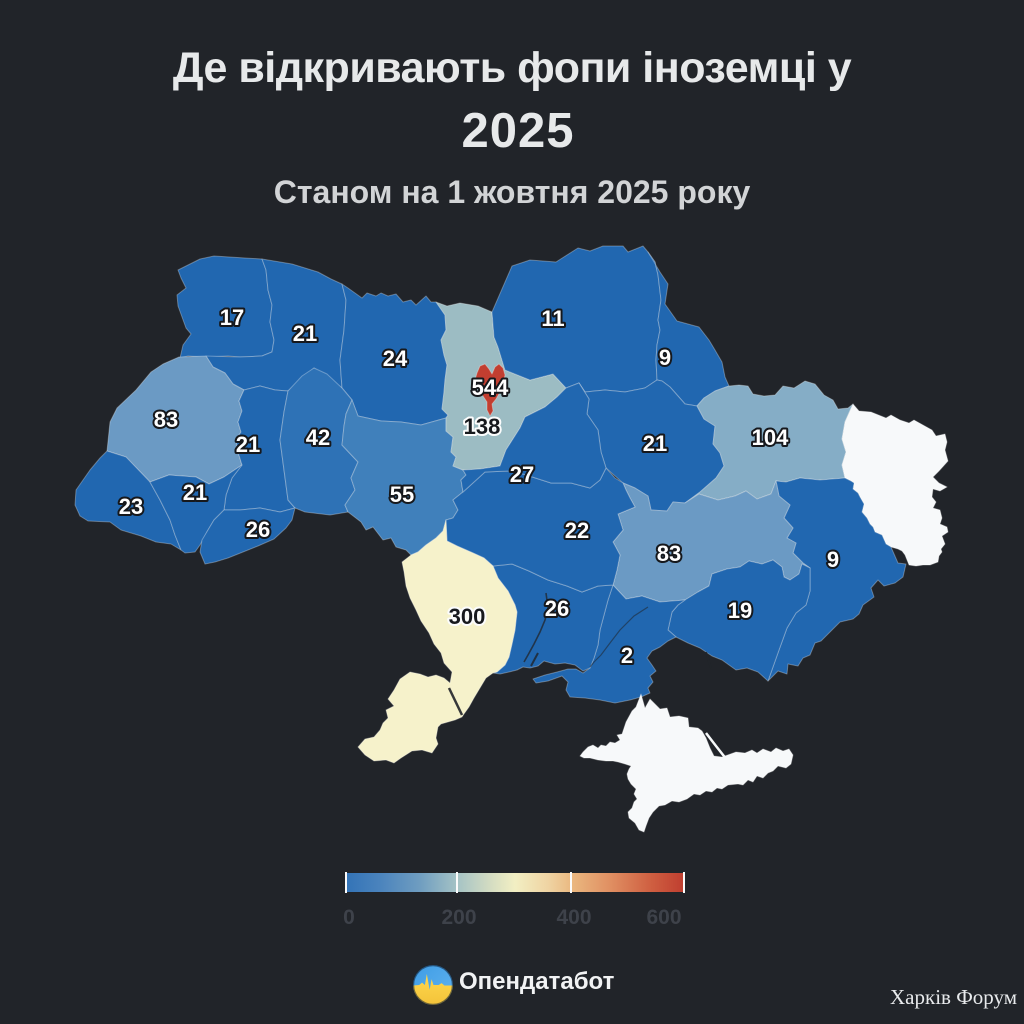 The height and width of the screenshot is (1024, 1024). Describe the element at coordinates (318, 437) in the screenshot. I see `svg-text: 42` at that location.